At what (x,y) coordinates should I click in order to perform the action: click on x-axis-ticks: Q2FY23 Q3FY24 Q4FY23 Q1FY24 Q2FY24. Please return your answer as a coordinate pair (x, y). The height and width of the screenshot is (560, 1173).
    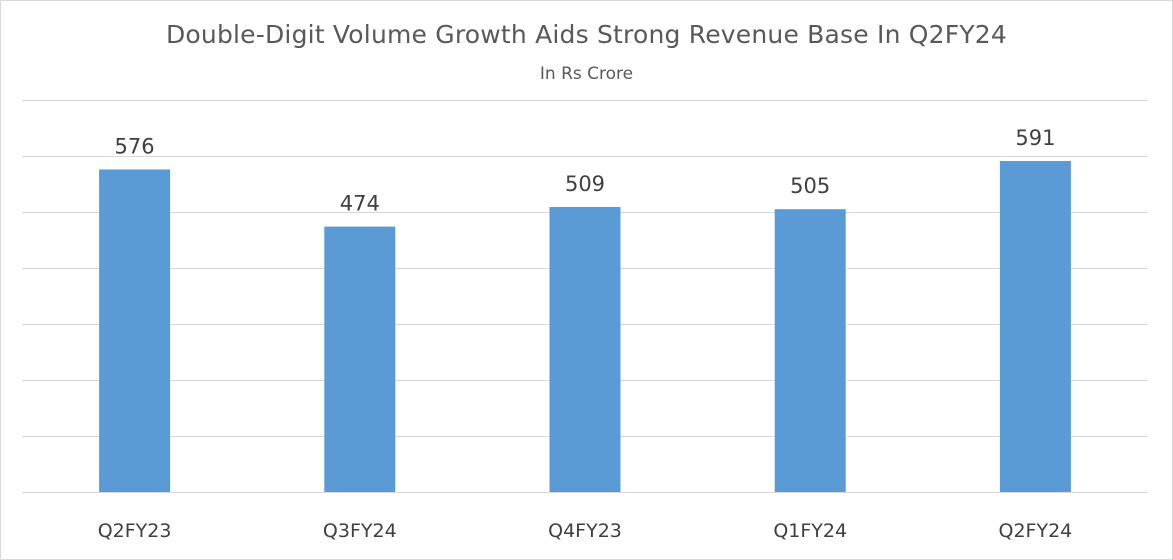
    Looking at the image, I should click on (585, 531).